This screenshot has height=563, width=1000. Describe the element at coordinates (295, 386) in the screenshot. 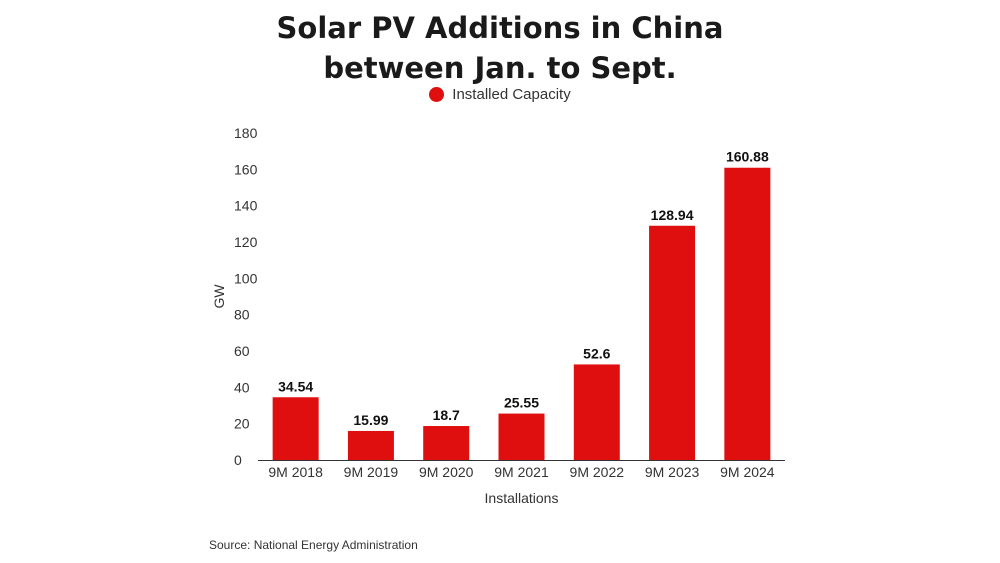

I see `data-label: 34.54` at that location.